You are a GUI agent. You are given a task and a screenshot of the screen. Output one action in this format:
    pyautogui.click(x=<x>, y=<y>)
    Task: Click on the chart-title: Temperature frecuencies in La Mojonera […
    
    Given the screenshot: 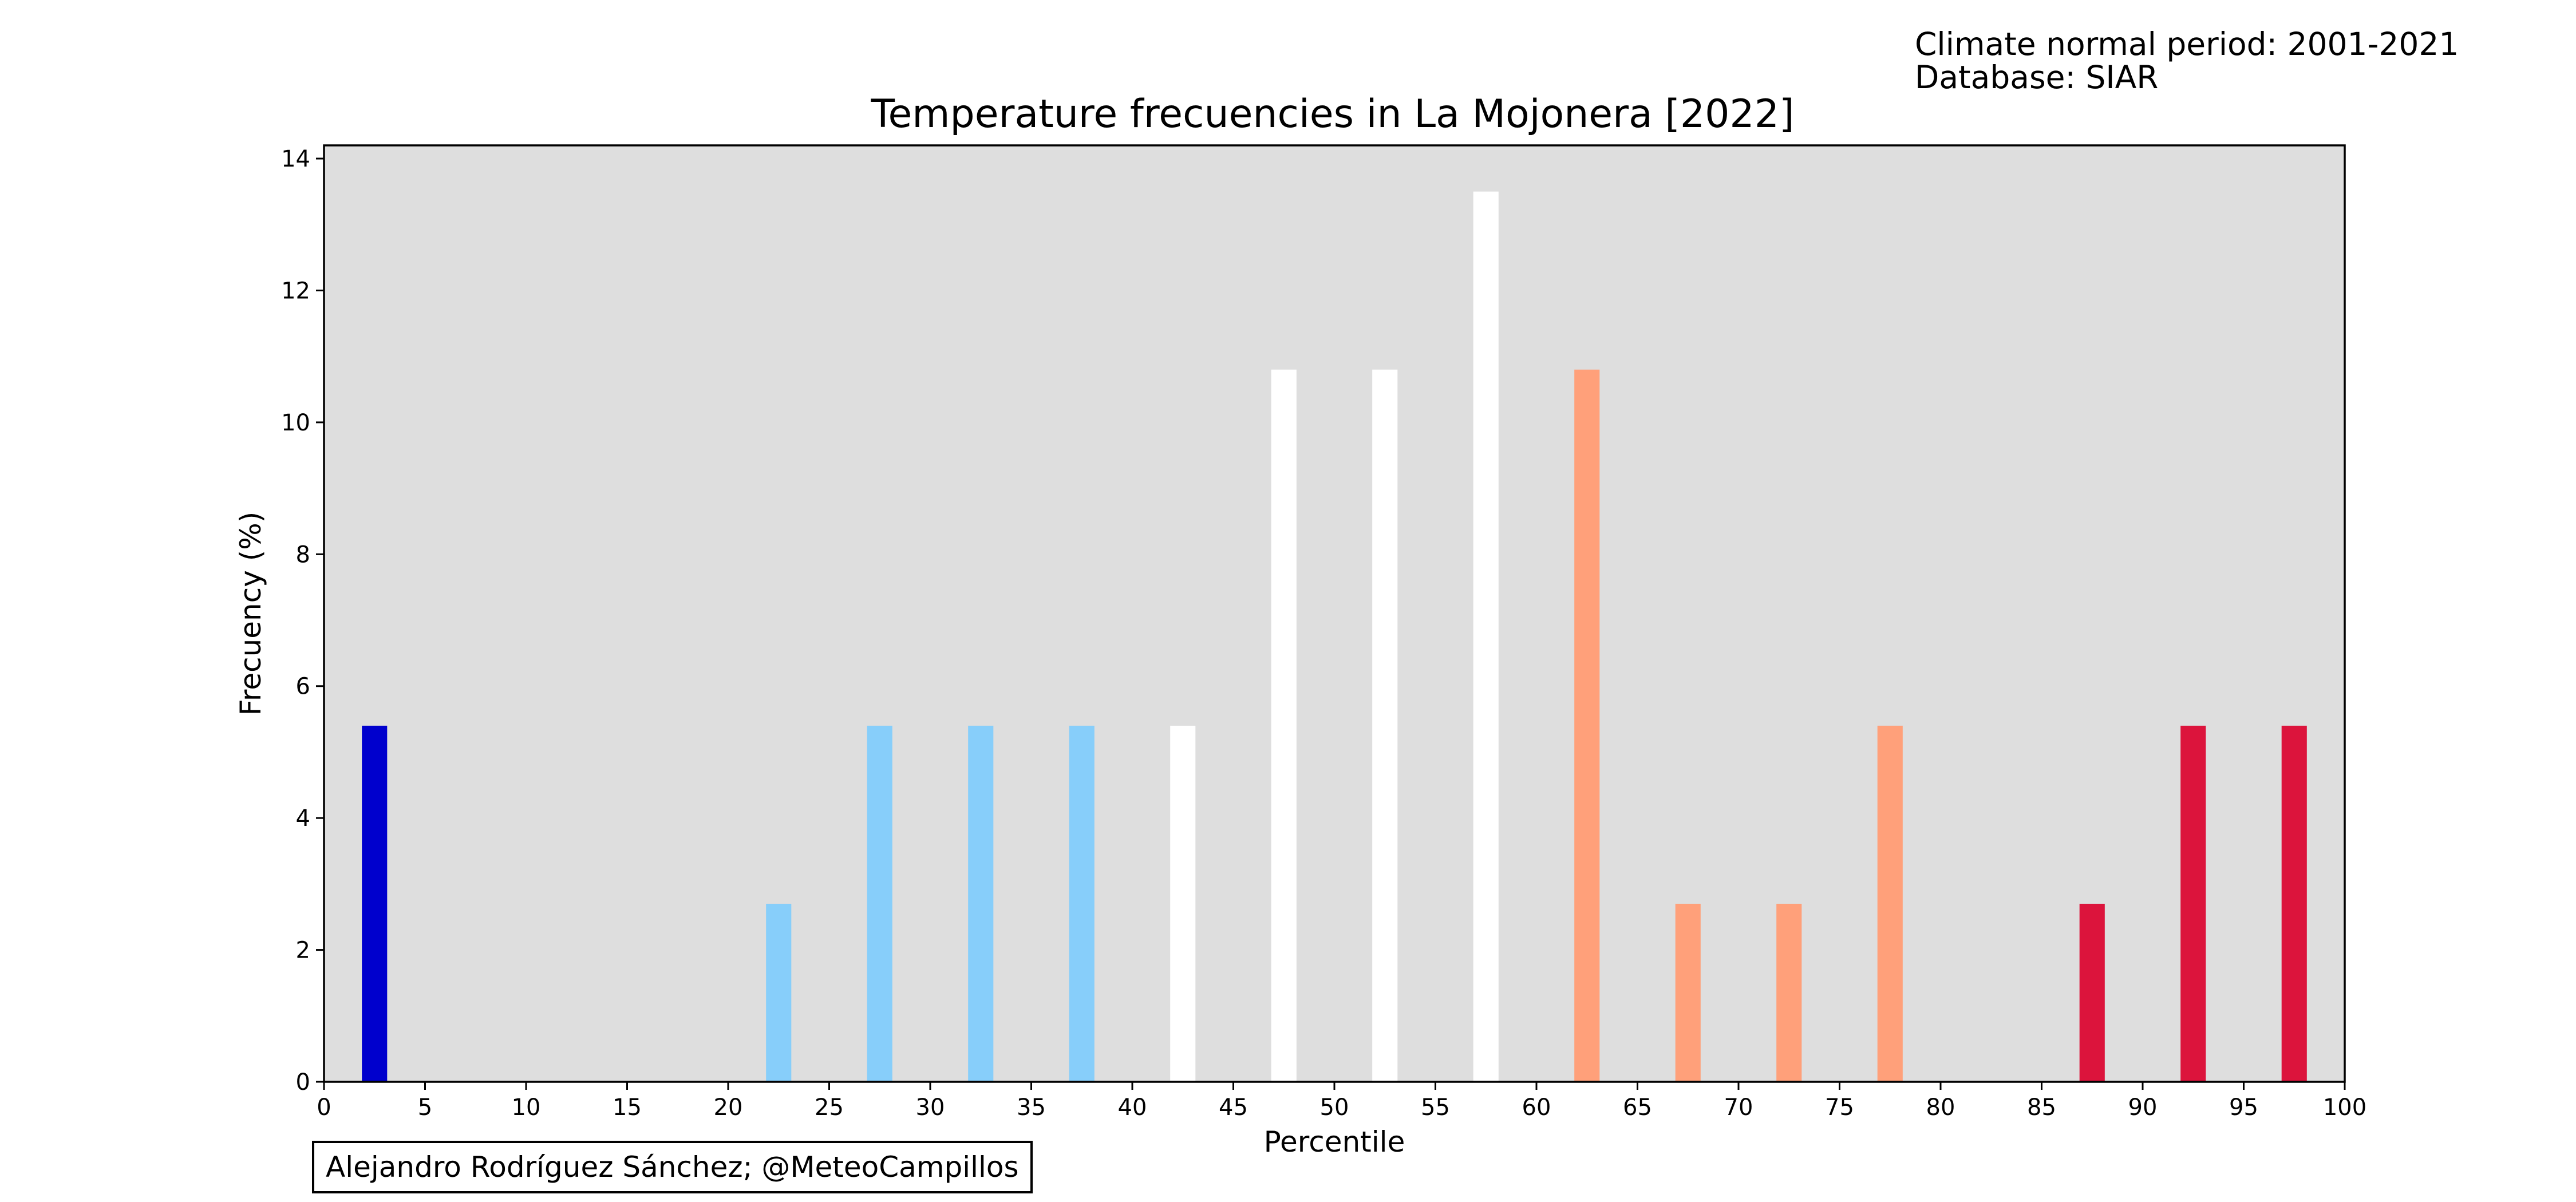 What is the action you would take?
    pyautogui.click(x=1332, y=115)
    